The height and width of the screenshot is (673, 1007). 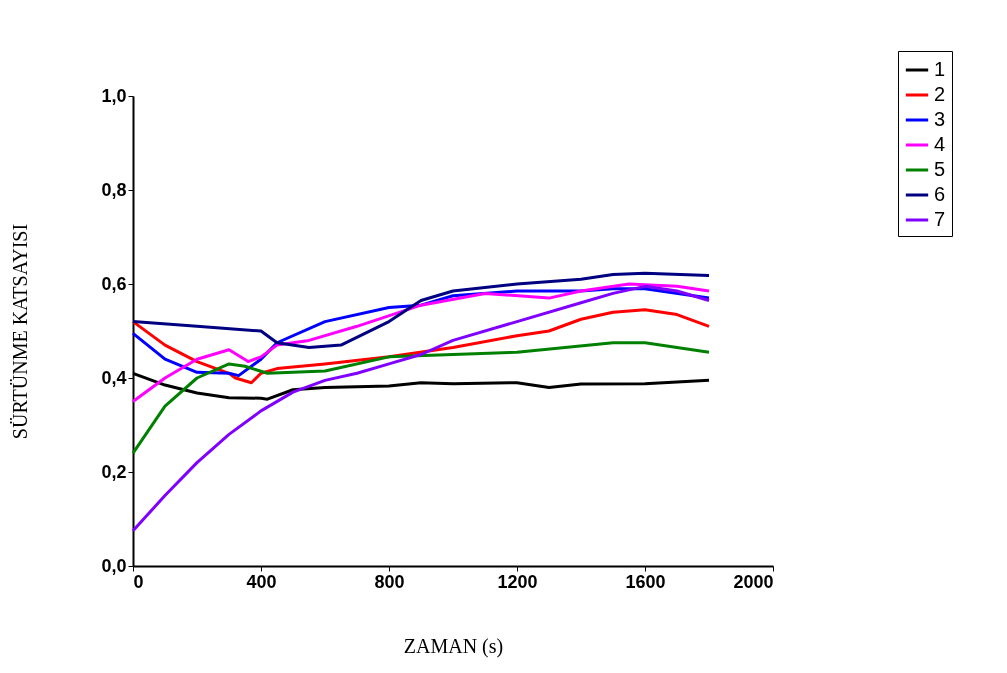 I want to click on legend-label: 5, so click(x=940, y=169).